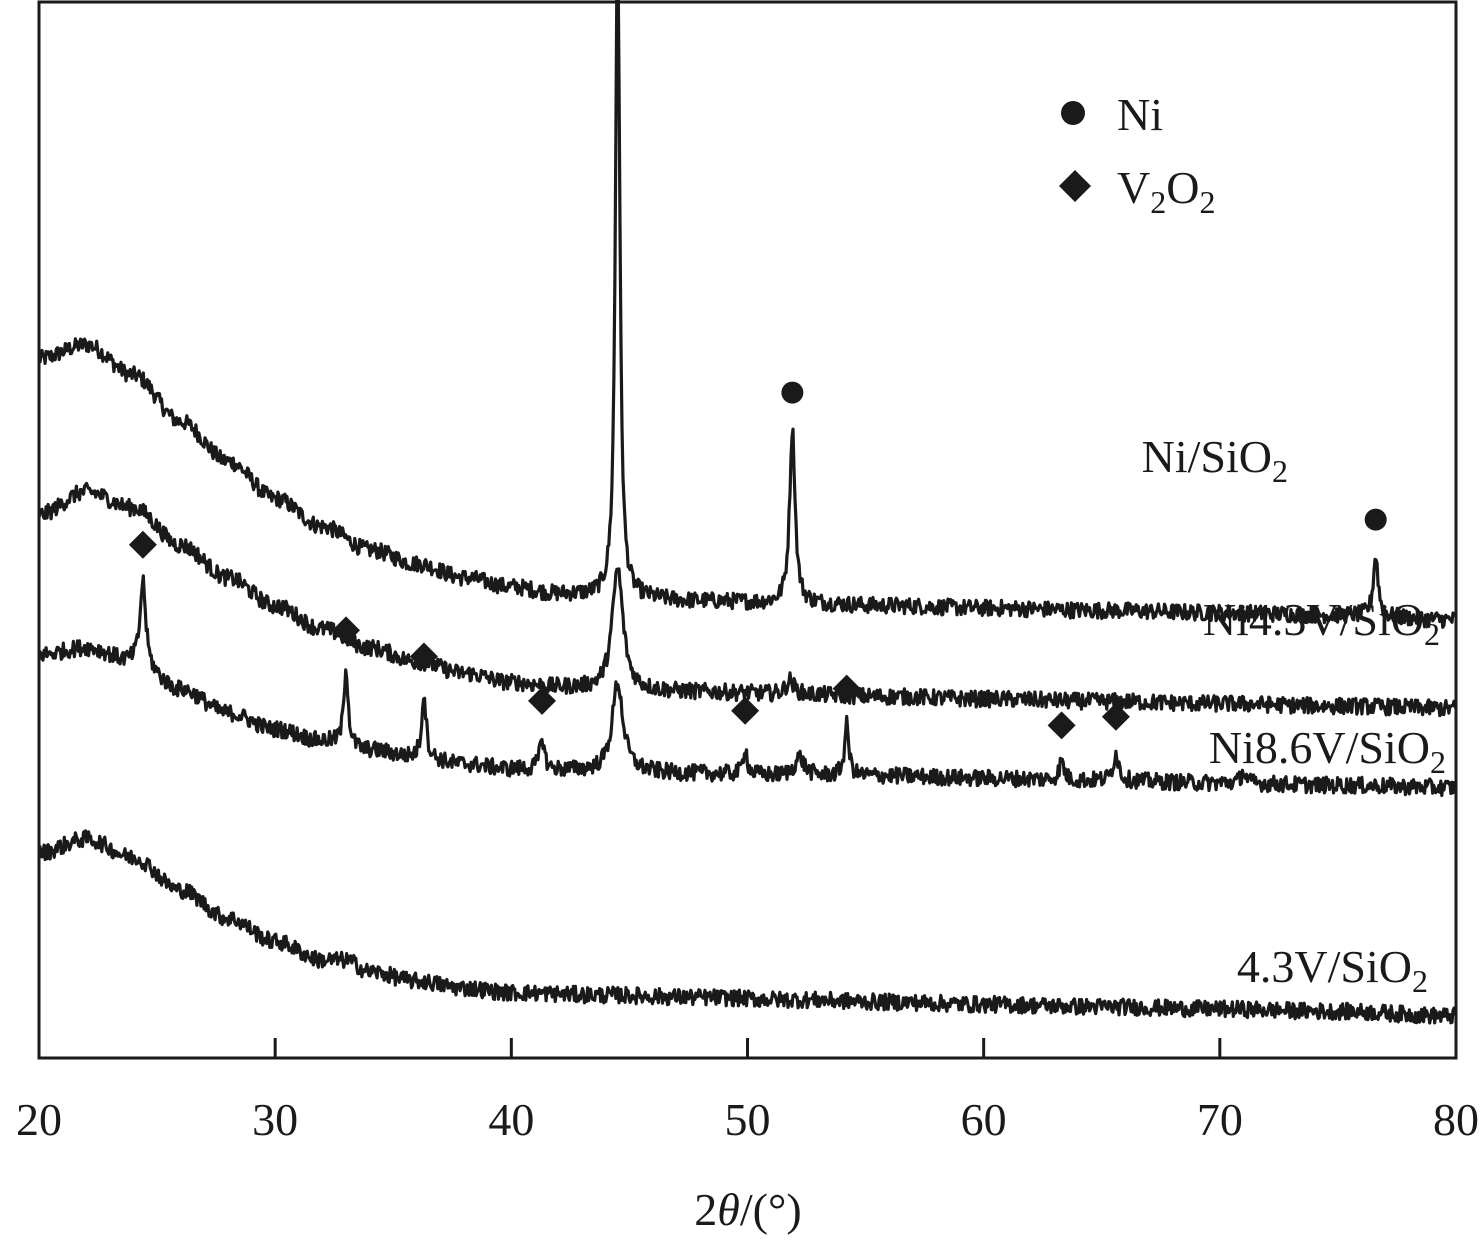 The height and width of the screenshot is (1249, 1482). Describe the element at coordinates (1220, 1119) in the screenshot. I see `x-tick-label-70: 70` at that location.